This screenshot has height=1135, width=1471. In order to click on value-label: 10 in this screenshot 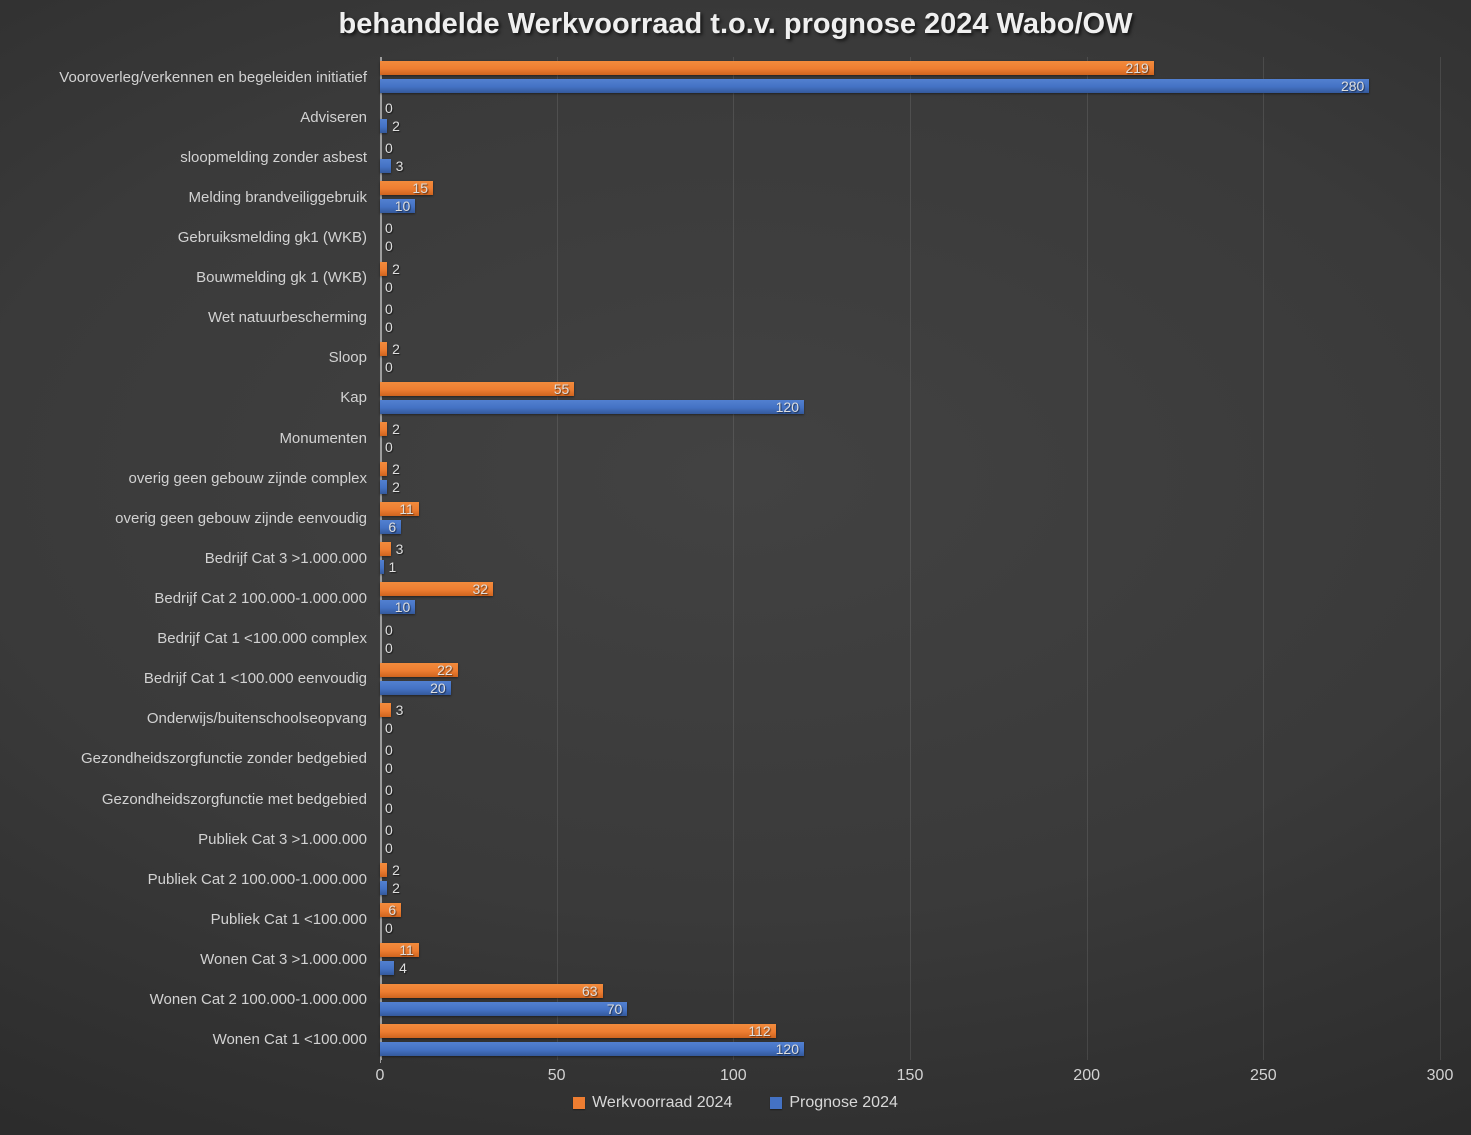, I will do `click(402, 607)`.